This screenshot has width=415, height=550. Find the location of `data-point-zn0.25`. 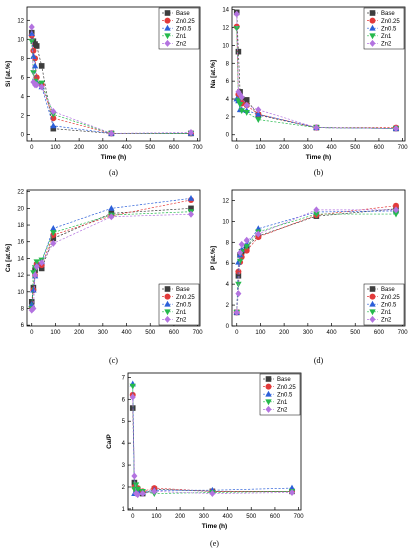

data-point-zn0.25 is located at coordinates (246, 250).